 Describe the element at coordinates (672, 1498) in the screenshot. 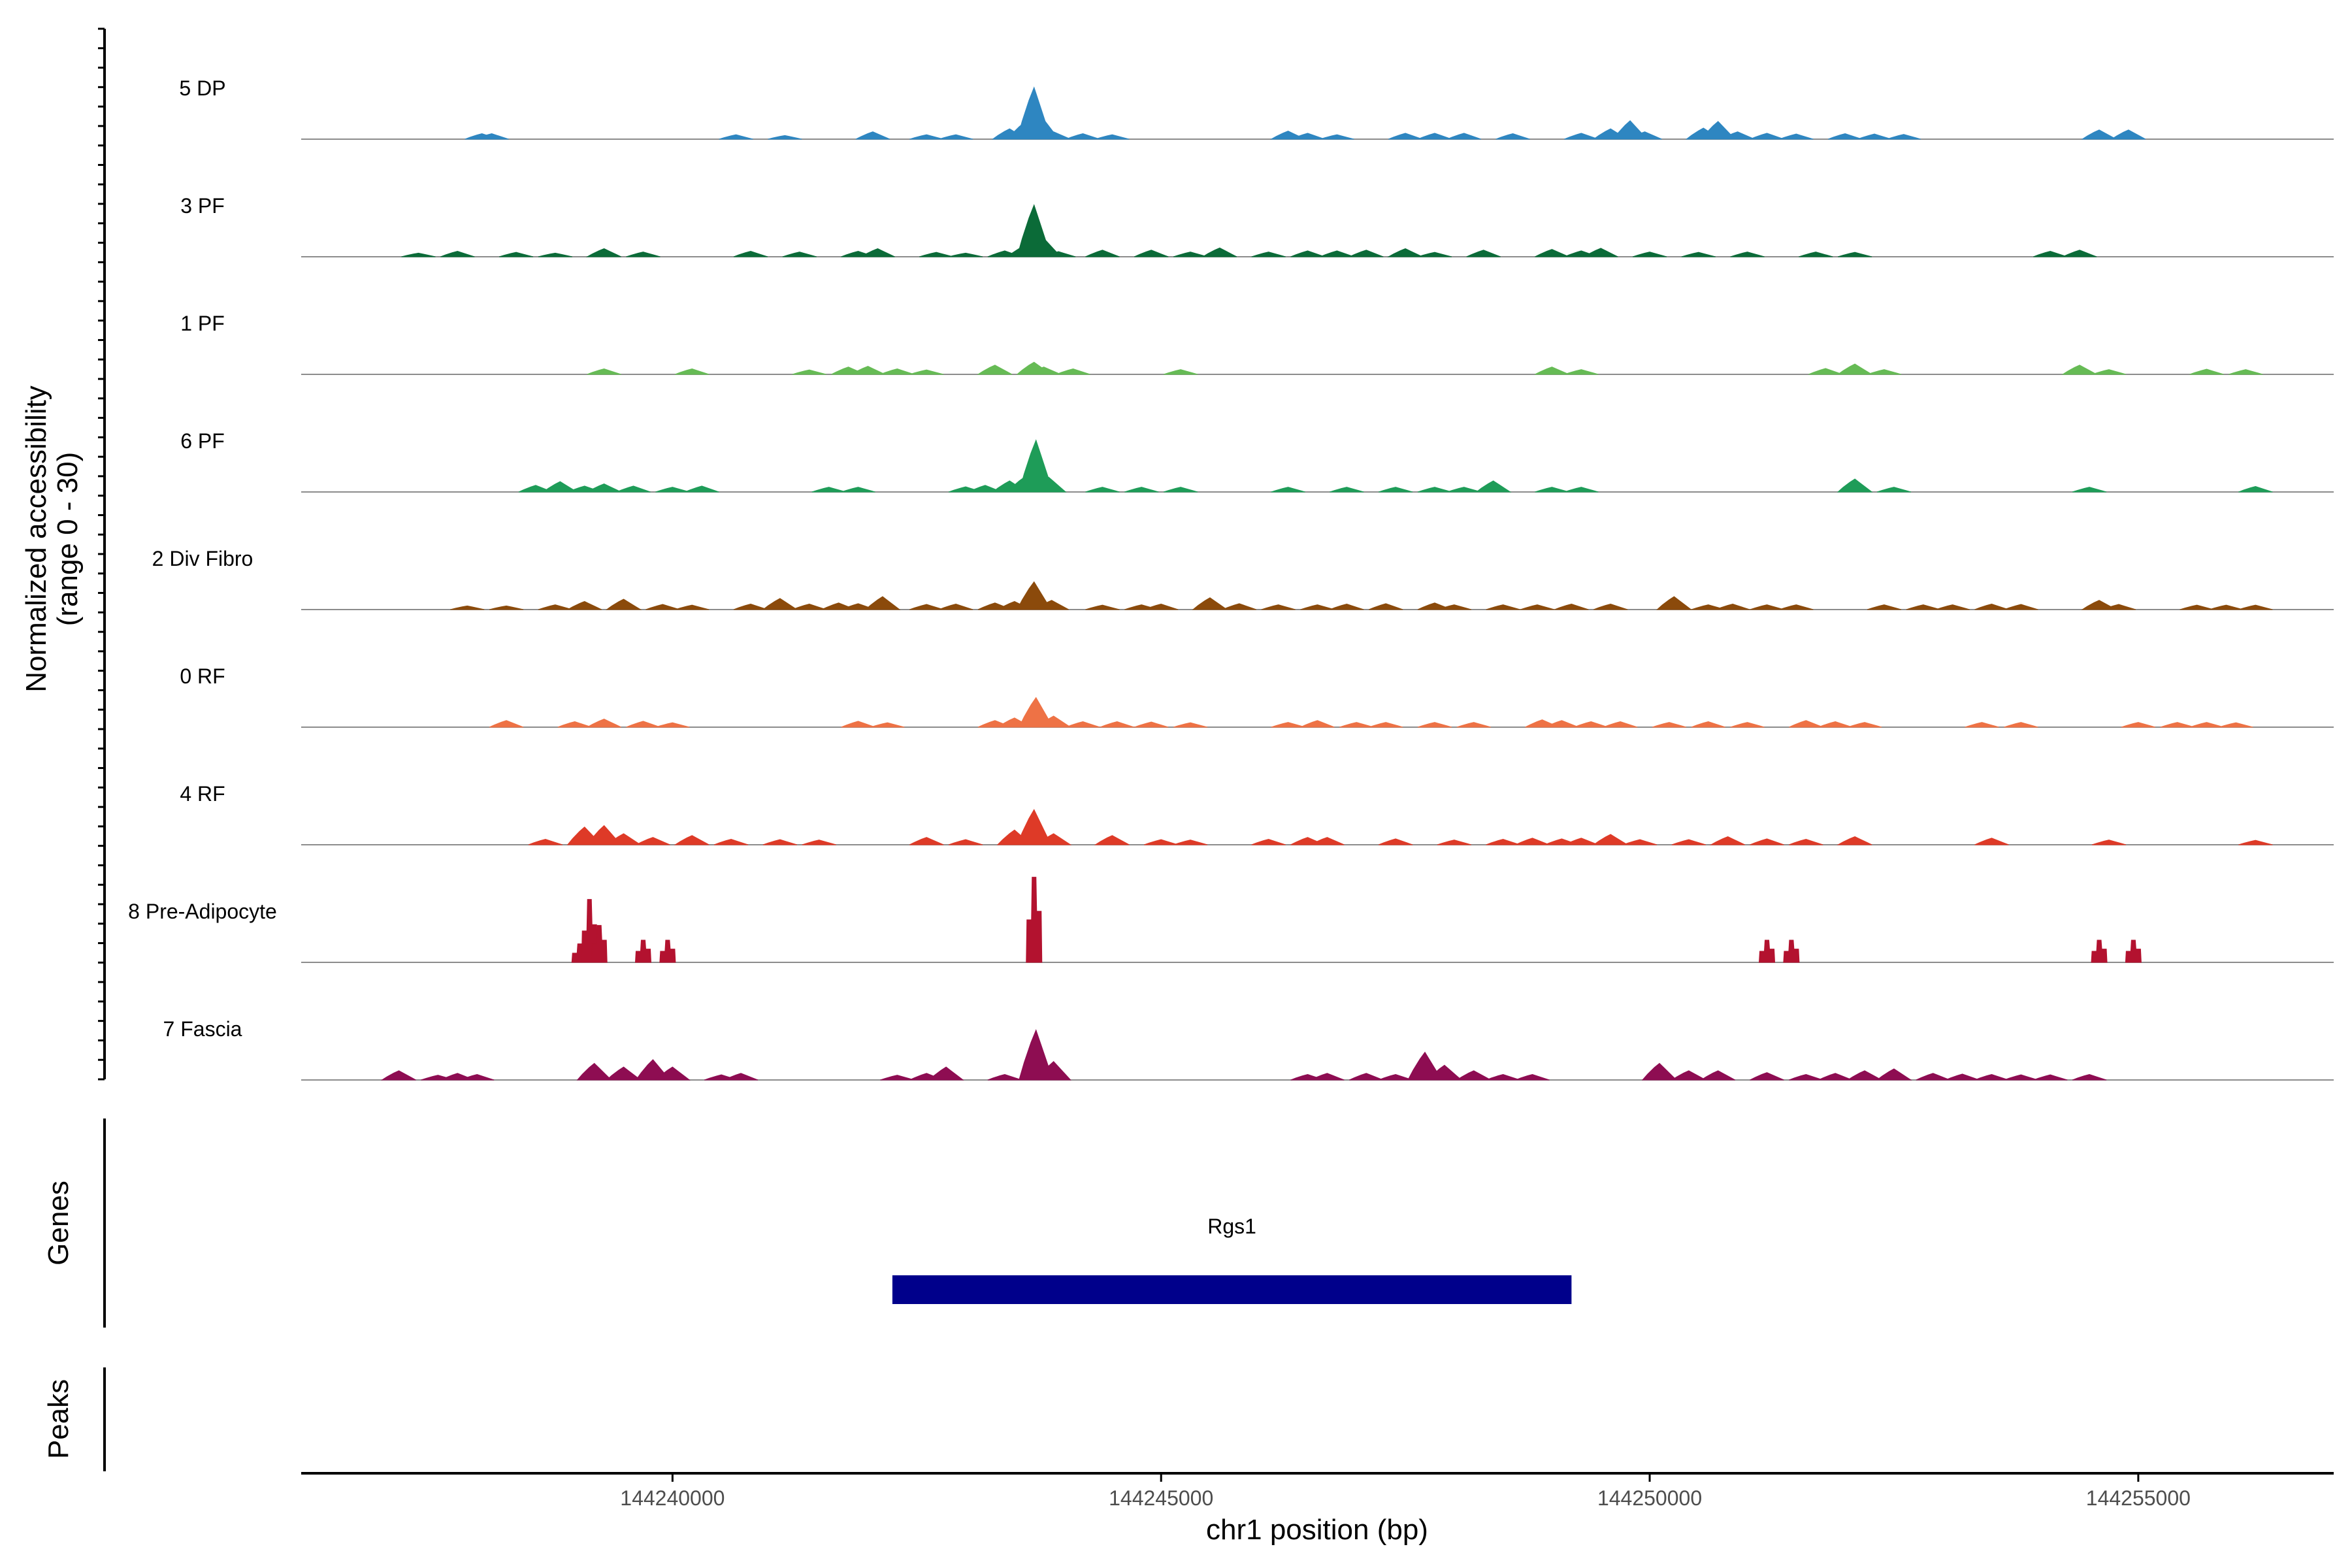

I see `x-tick-label: 144240000` at that location.